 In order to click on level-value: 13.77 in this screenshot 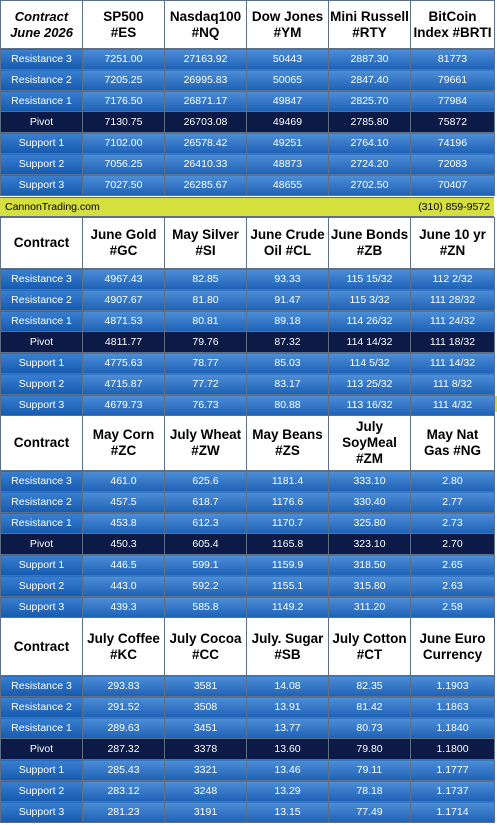, I will do `click(287, 728)`.